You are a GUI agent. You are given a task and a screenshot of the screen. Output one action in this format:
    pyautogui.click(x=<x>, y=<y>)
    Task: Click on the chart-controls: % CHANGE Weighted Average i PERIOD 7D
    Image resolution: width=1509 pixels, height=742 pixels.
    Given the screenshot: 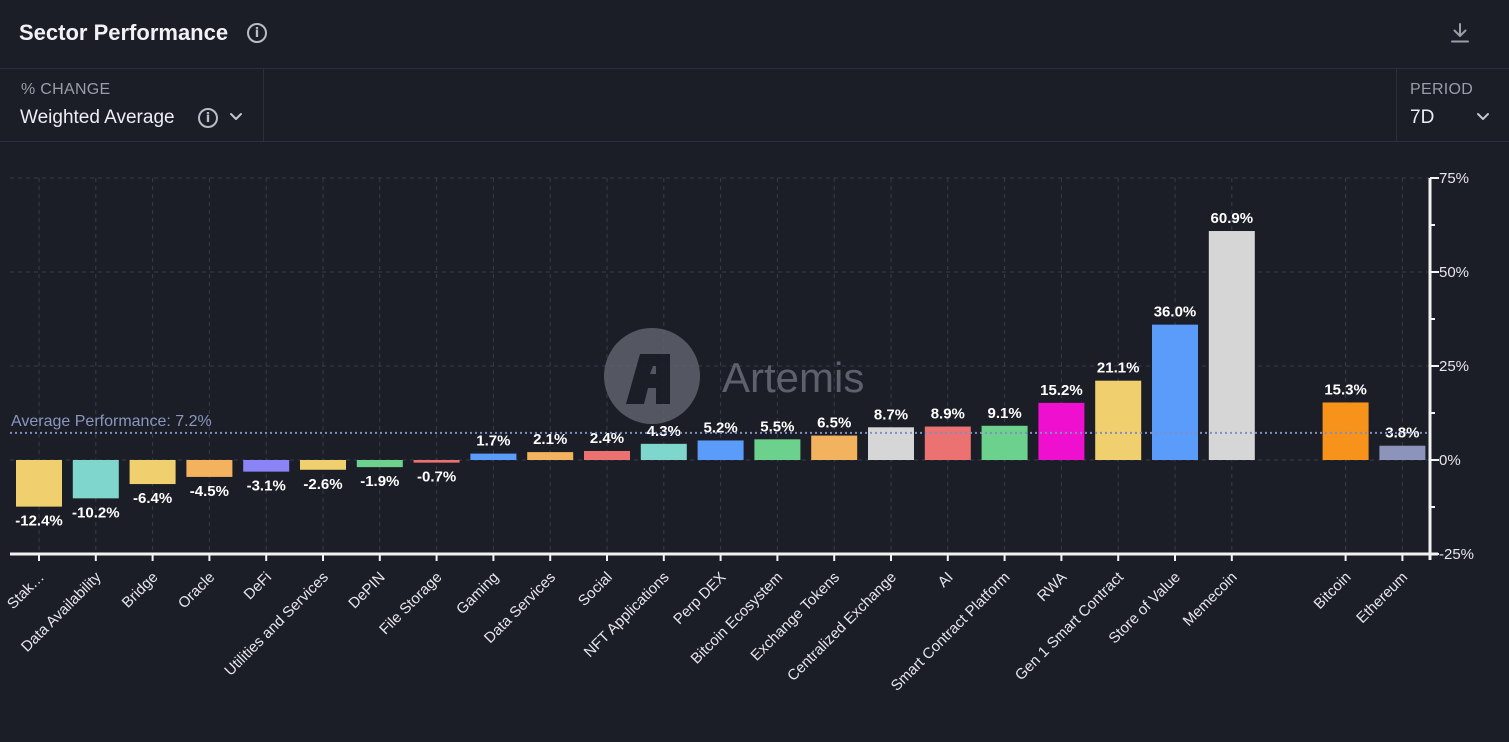 What is the action you would take?
    pyautogui.click(x=754, y=105)
    